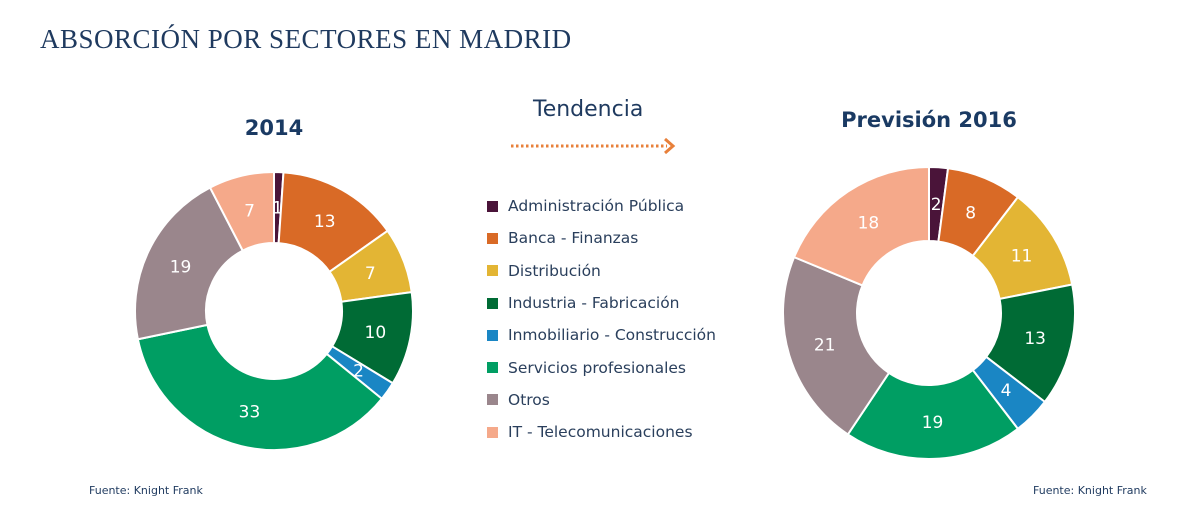  Describe the element at coordinates (376, 333) in the screenshot. I see `slice-label: 10` at that location.